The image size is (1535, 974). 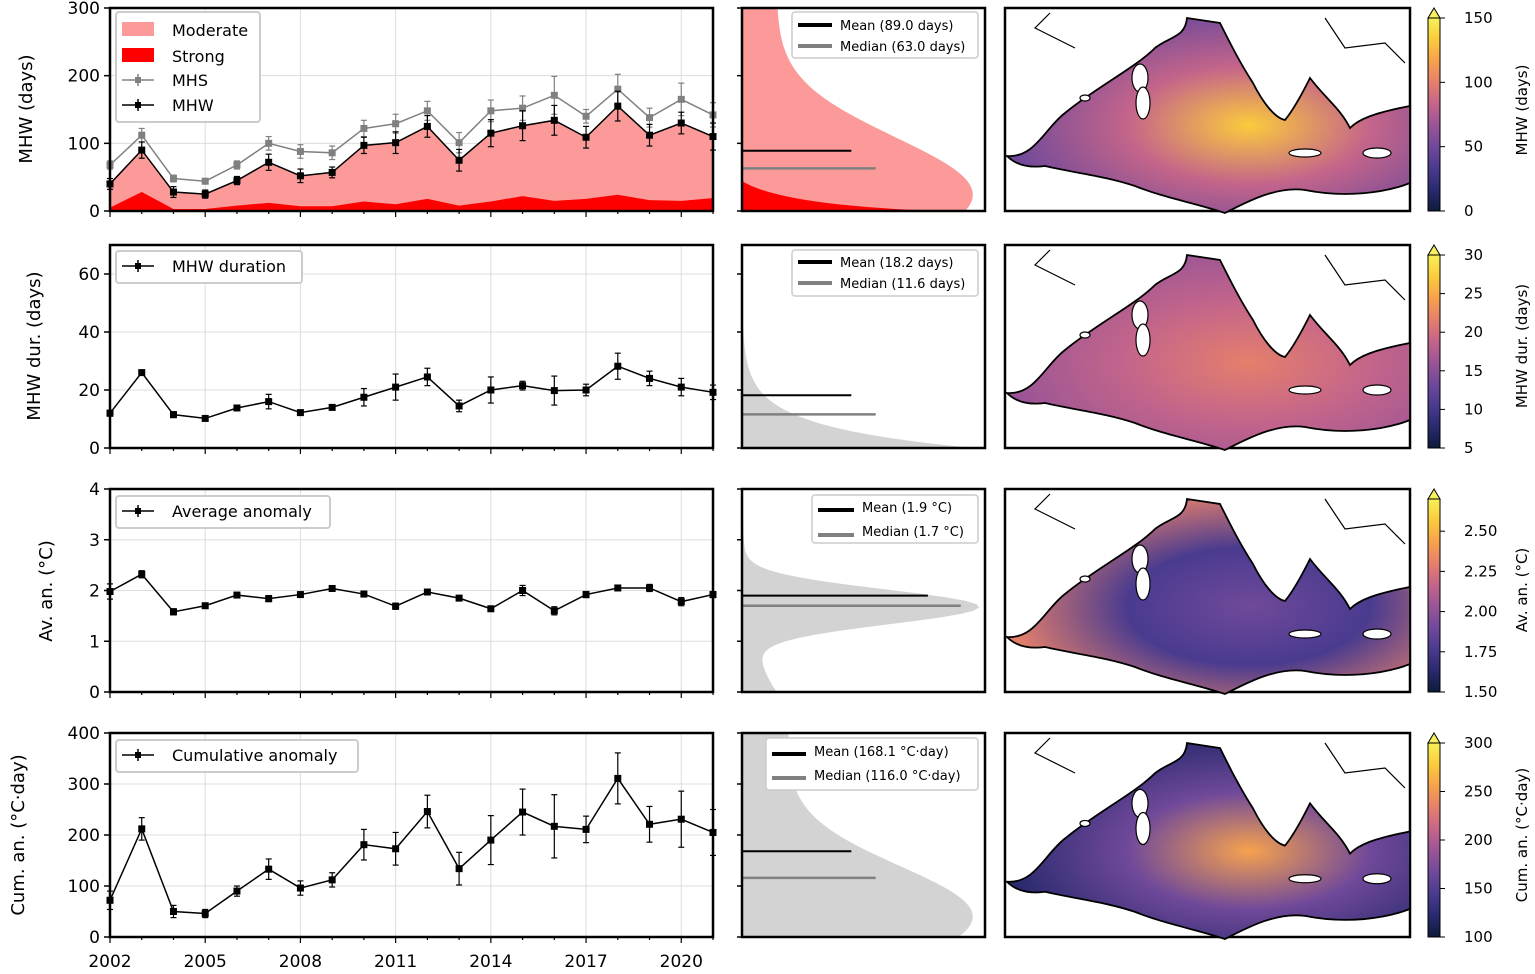 I want to click on legend-swatch-strong, so click(x=138, y=55).